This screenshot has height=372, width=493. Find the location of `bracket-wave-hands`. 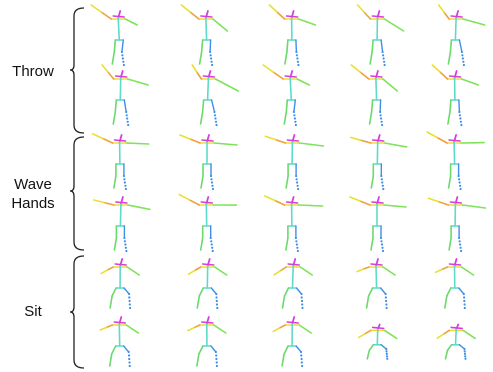

bracket-wave-hands is located at coordinates (77, 193).